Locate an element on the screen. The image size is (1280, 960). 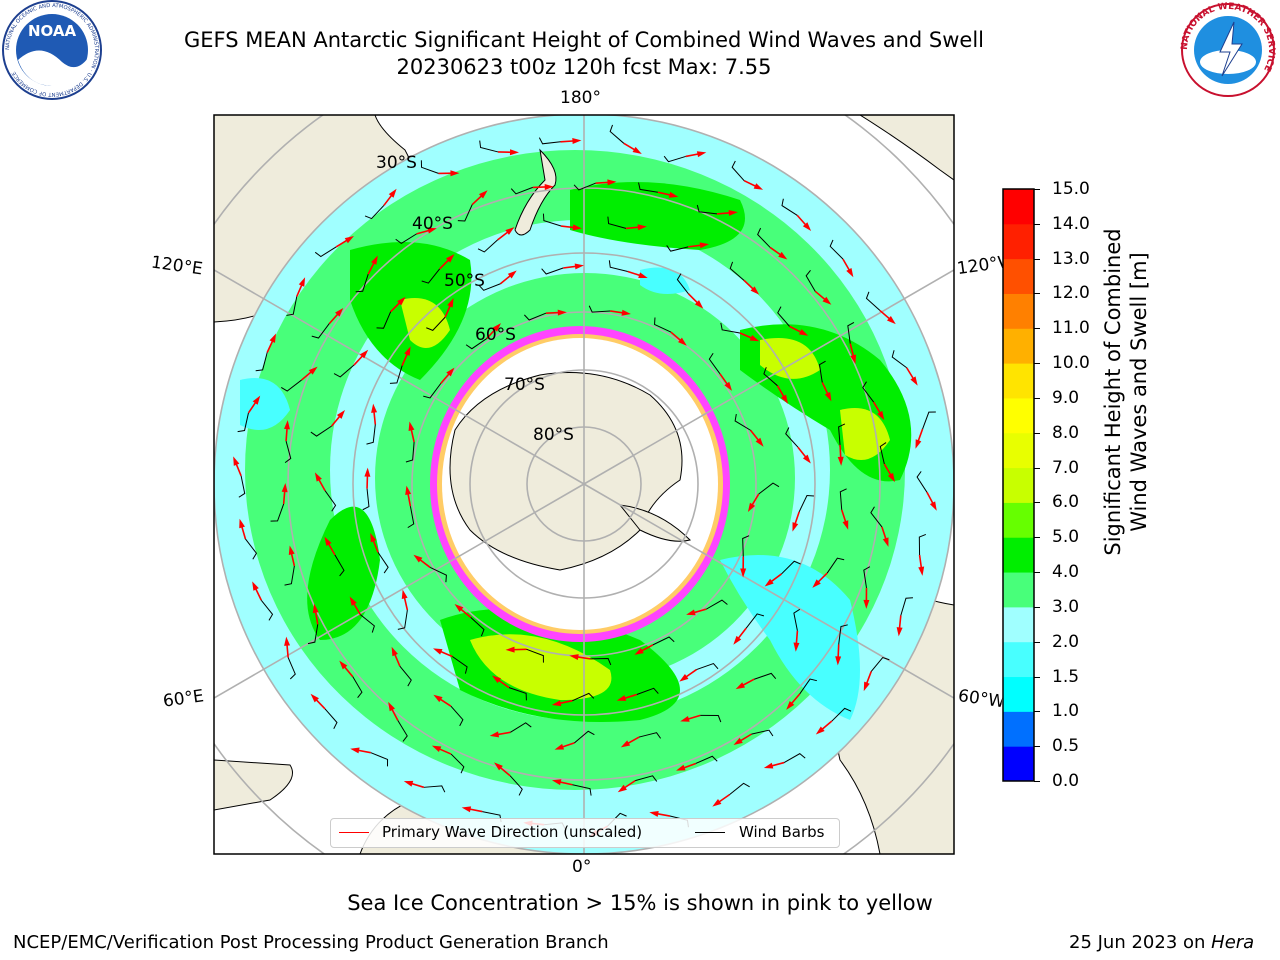
colorbar-tick-label: 9.0 is located at coordinates (1066, 397).